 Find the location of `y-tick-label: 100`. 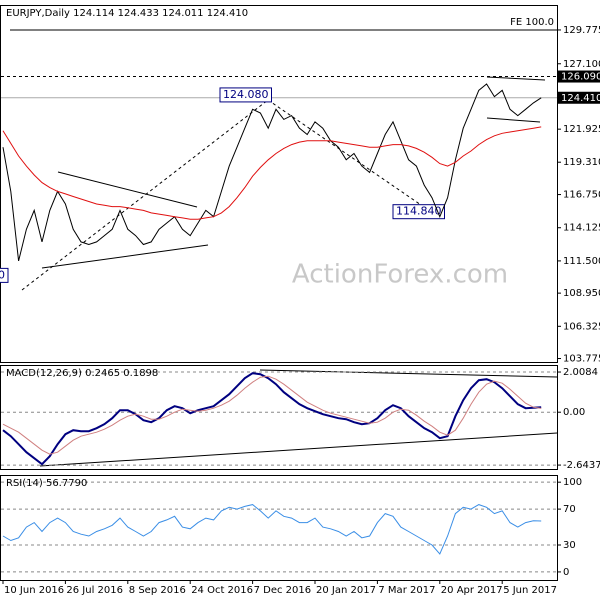

y-tick-label: 100 is located at coordinates (572, 482).